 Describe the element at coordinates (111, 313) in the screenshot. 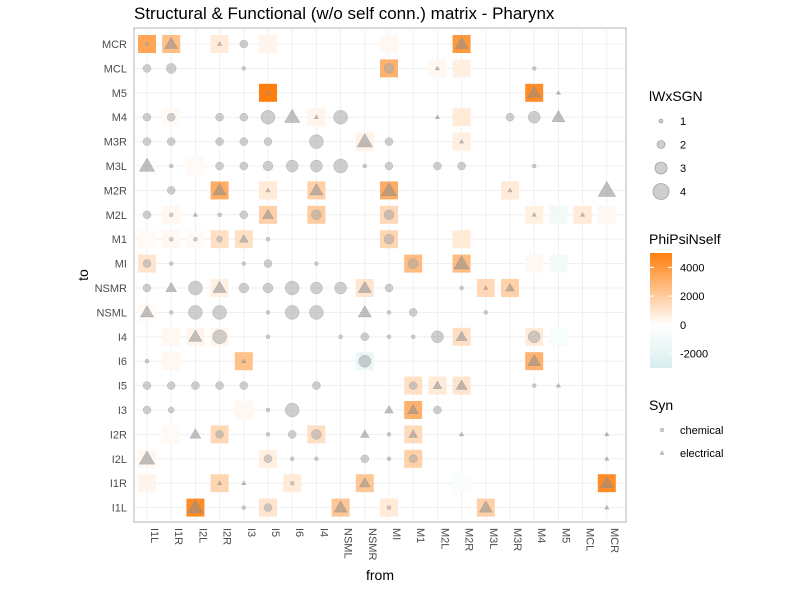

I see `y-tick-label: NSML` at that location.